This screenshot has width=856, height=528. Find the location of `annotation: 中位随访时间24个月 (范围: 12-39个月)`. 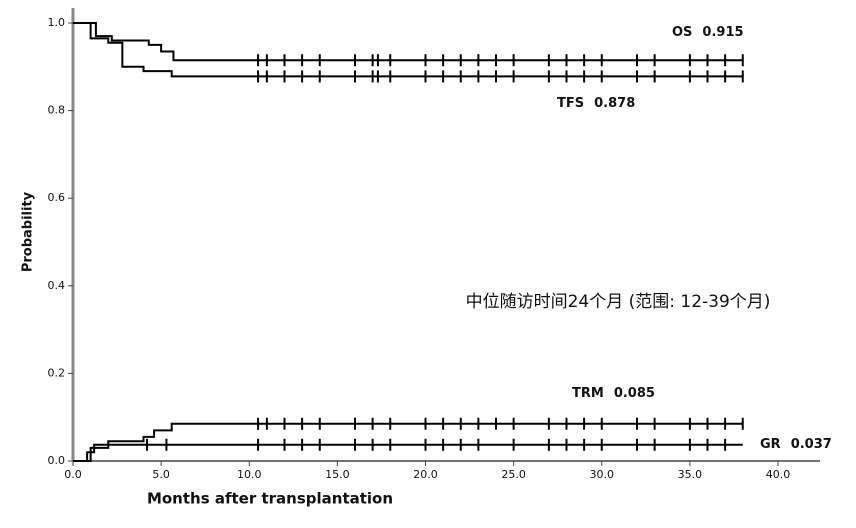

annotation: 中位随访时间24个月 (范围: 12-39个月) is located at coordinates (618, 302).